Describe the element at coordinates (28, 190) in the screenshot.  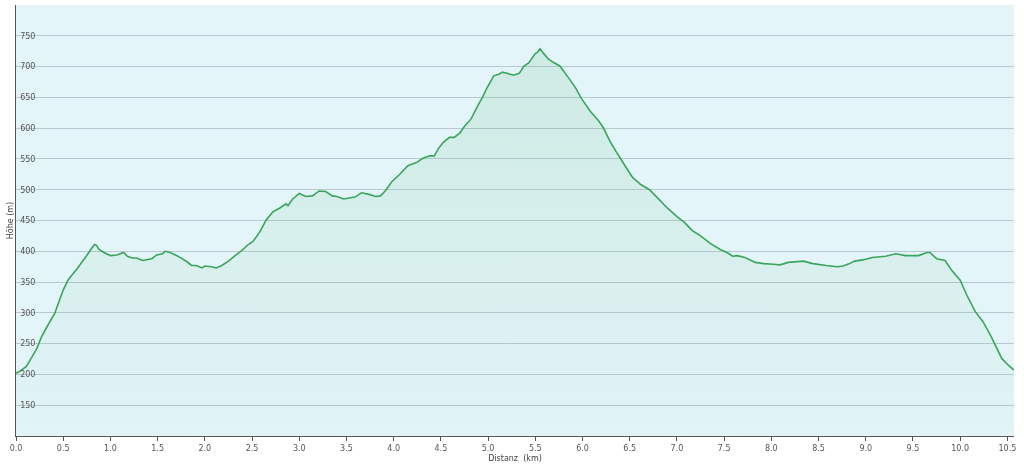
I see `y-tick-label: 500` at that location.